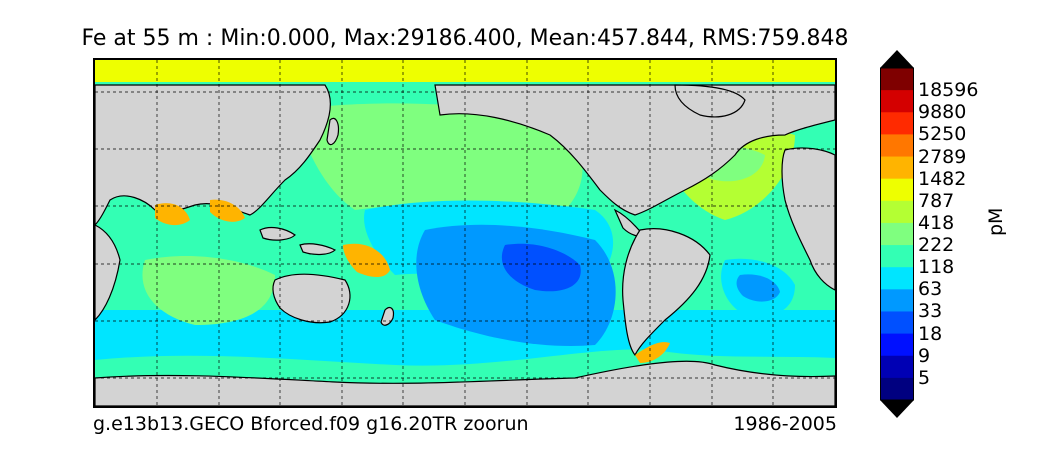  What do you see at coordinates (936, 245) in the screenshot?
I see `colorbar-tick-label: 222` at bounding box center [936, 245].